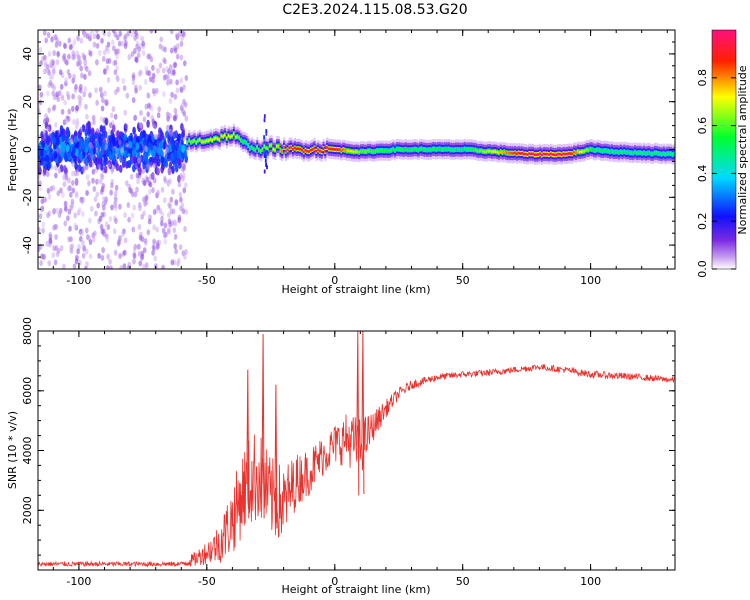 The width and height of the screenshot is (750, 600). Describe the element at coordinates (27, 149) in the screenshot. I see `y-tick-label: 0` at that location.